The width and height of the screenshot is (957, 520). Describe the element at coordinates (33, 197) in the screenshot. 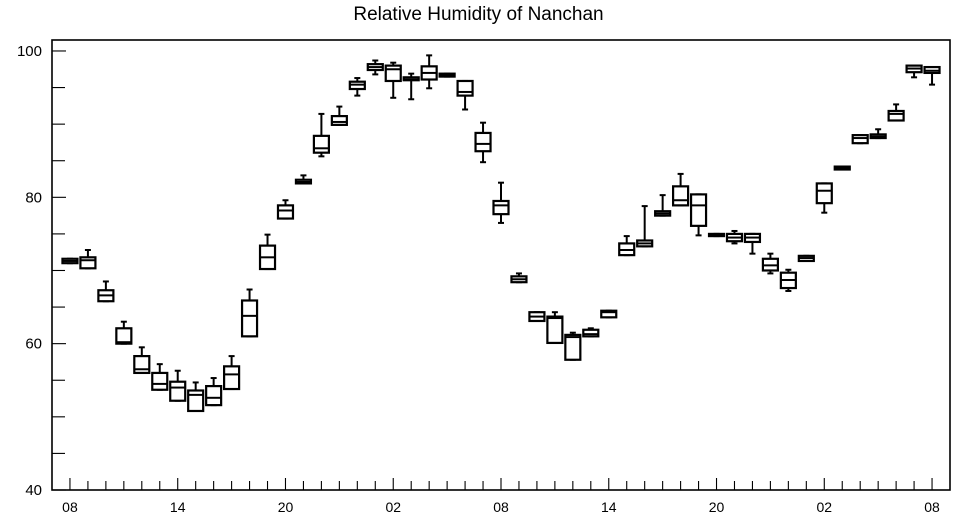

I see `y-tick-label: 80` at that location.